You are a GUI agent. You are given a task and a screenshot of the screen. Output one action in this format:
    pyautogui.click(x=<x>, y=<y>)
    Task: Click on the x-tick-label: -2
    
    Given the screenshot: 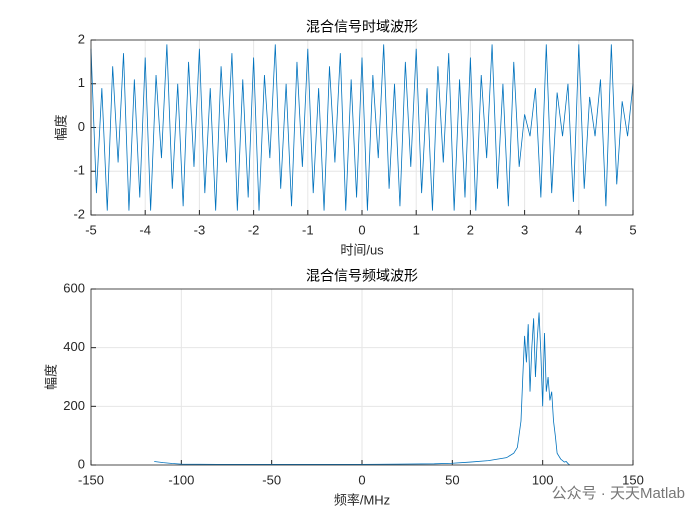 What is the action you would take?
    pyautogui.click(x=254, y=229)
    